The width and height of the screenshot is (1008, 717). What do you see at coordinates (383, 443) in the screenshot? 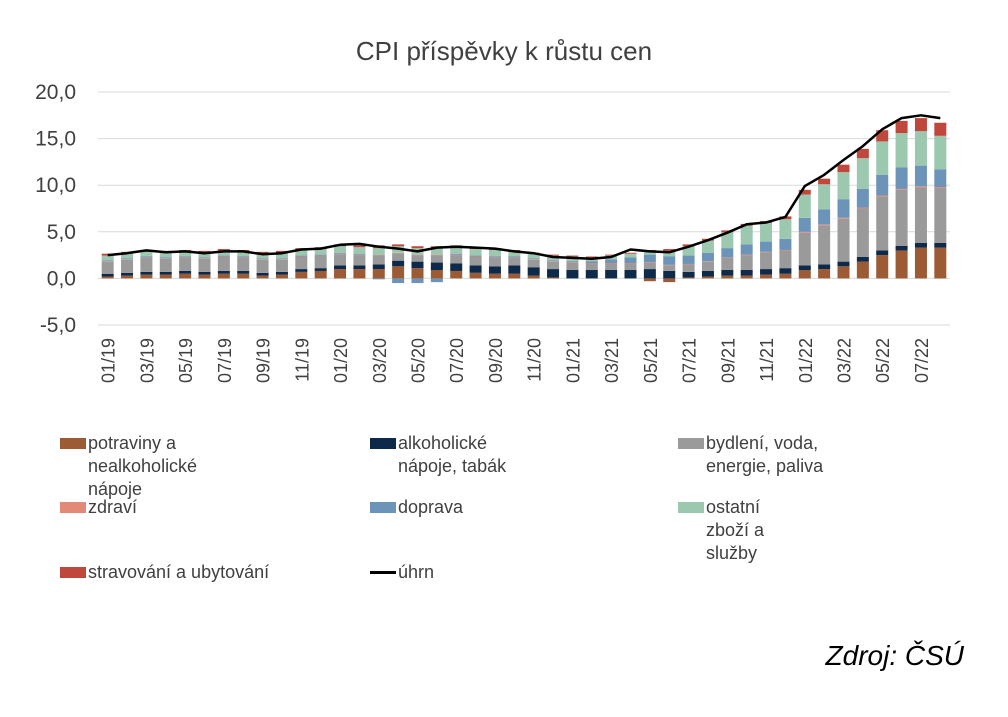
I see `legend-swatch` at bounding box center [383, 443].